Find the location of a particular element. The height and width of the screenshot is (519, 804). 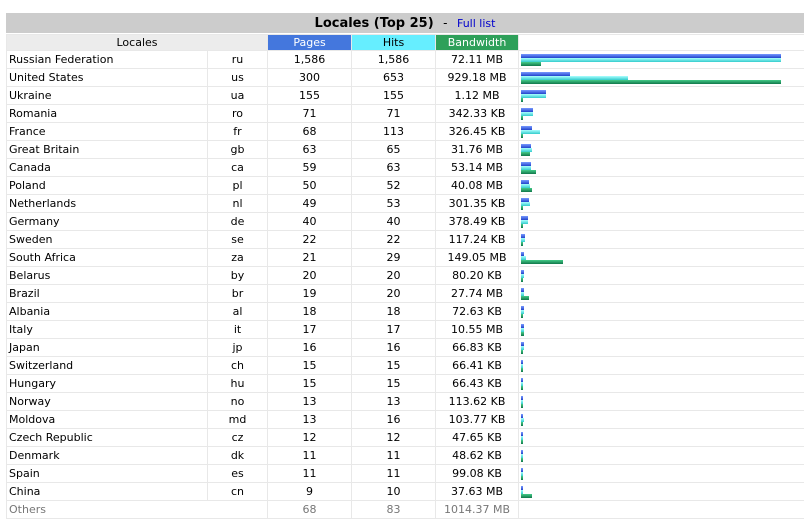

column-header-hits: Hits is located at coordinates (394, 42).